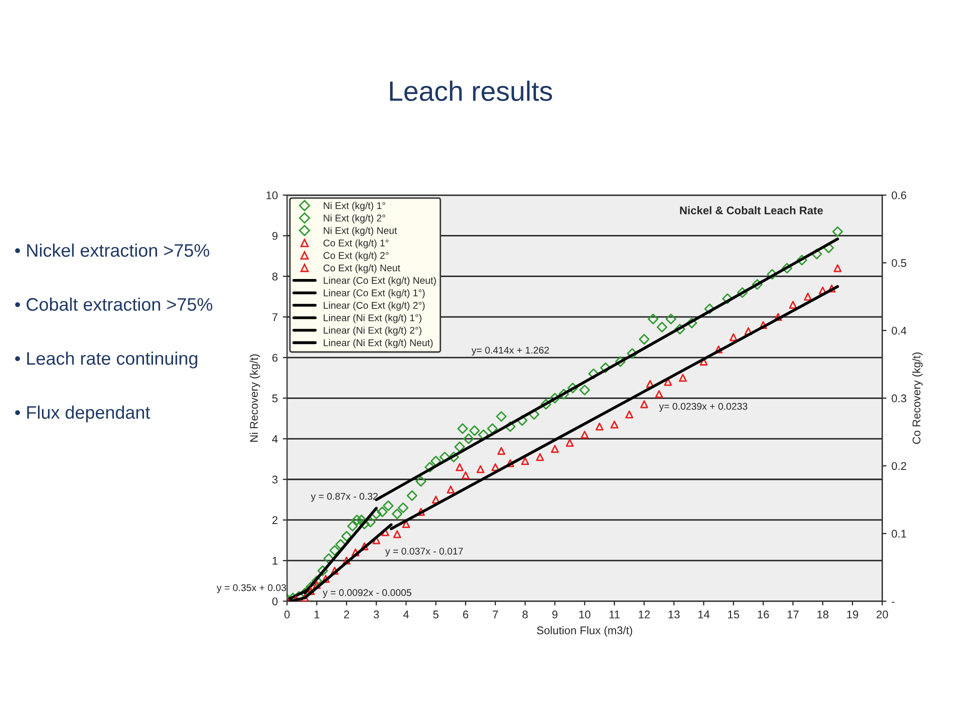 The image size is (960, 720). I want to click on y2-tick-label: 0.4, so click(899, 330).